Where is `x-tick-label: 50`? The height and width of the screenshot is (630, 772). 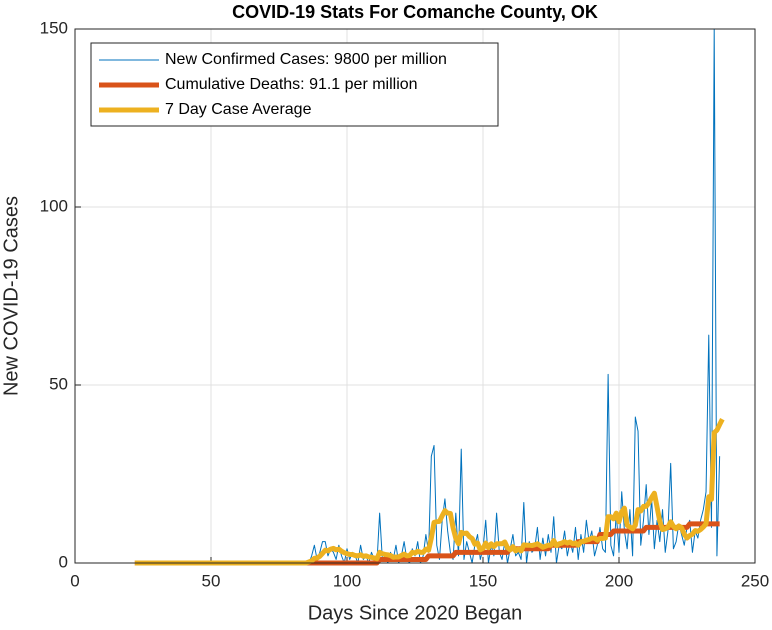 x-tick-label: 50 is located at coordinates (211, 580).